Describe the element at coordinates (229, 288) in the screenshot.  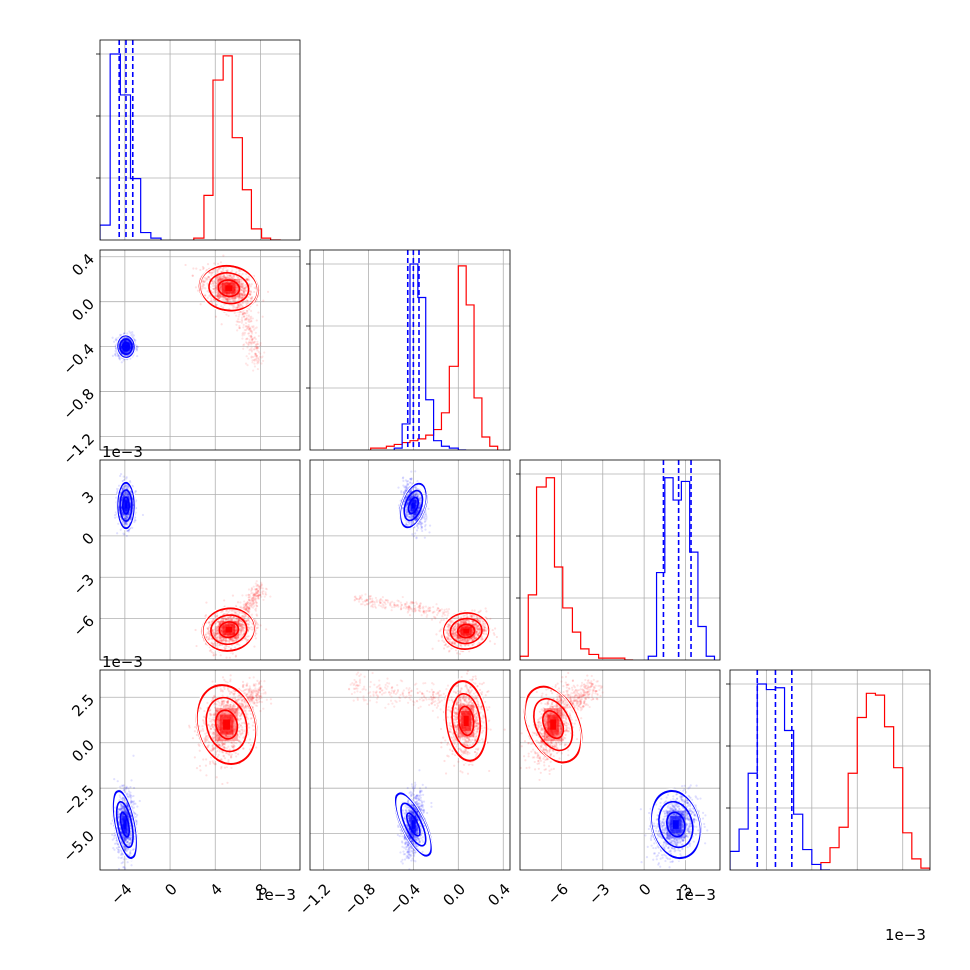
I see `red-cluster-contour` at that location.